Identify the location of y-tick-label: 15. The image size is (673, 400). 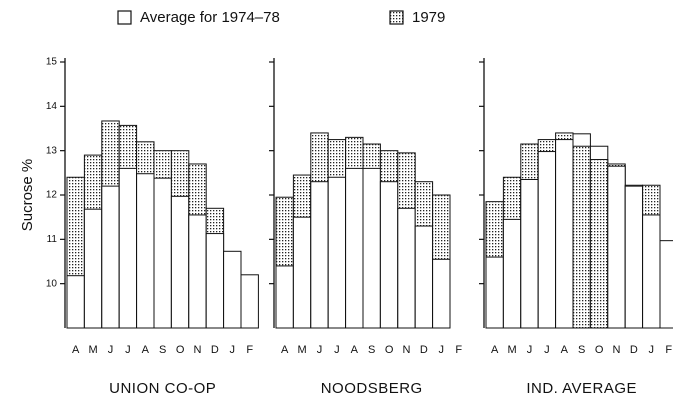
(52, 62).